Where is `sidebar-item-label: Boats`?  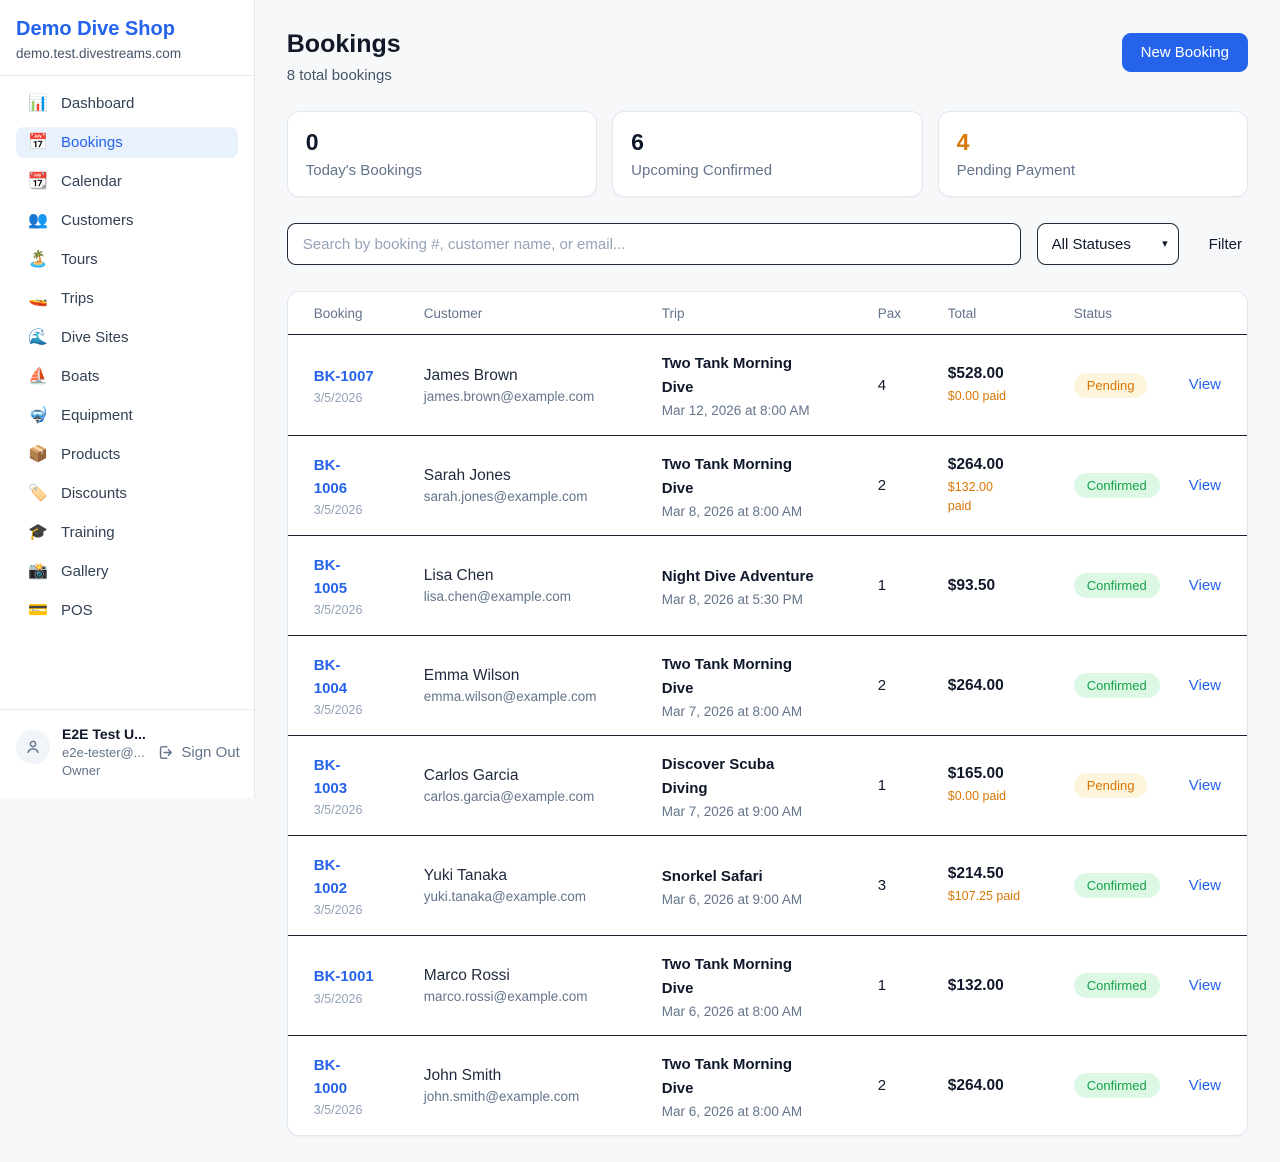 sidebar-item-label: Boats is located at coordinates (80, 376).